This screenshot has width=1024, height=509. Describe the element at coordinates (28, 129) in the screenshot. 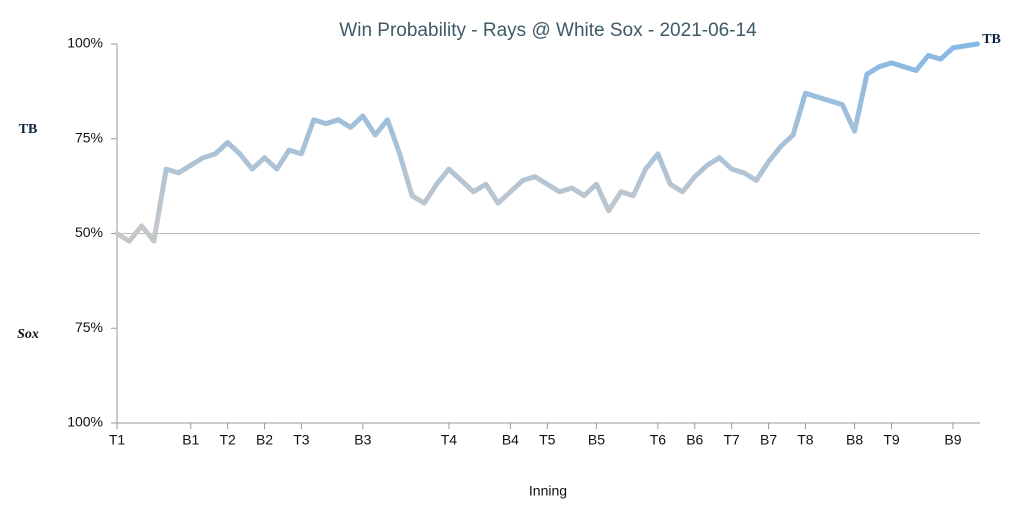

I see `team-logo: TB` at that location.